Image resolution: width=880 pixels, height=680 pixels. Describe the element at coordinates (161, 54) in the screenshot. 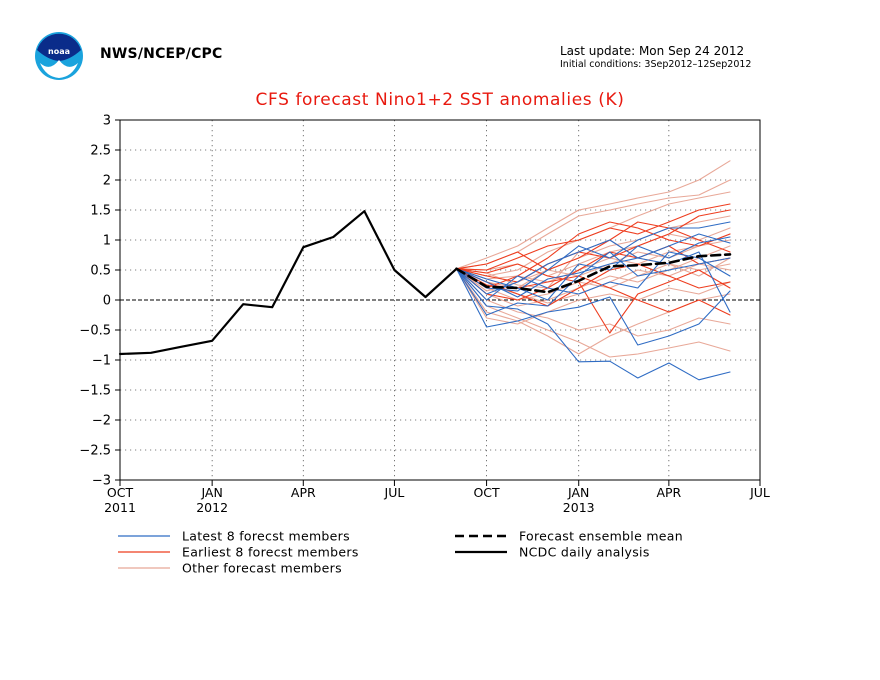

I see `org-label: NWS/NCEP/CPC` at that location.